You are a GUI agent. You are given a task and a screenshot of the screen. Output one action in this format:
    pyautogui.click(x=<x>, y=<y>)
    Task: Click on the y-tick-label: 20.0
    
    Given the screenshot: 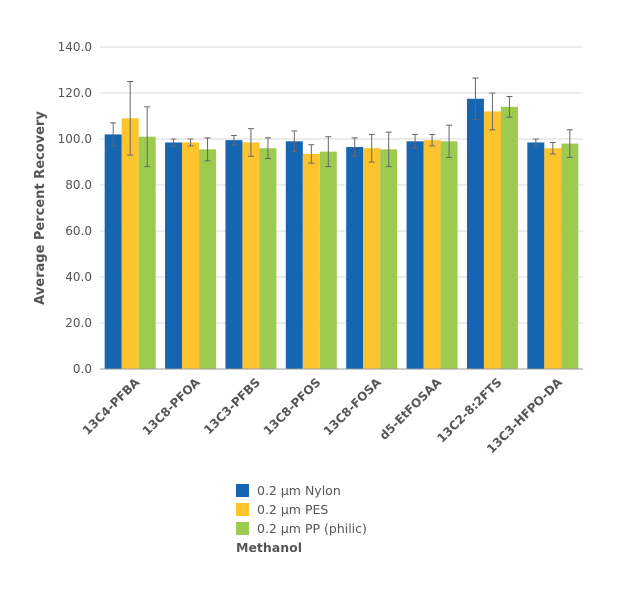 What is the action you would take?
    pyautogui.click(x=78, y=323)
    